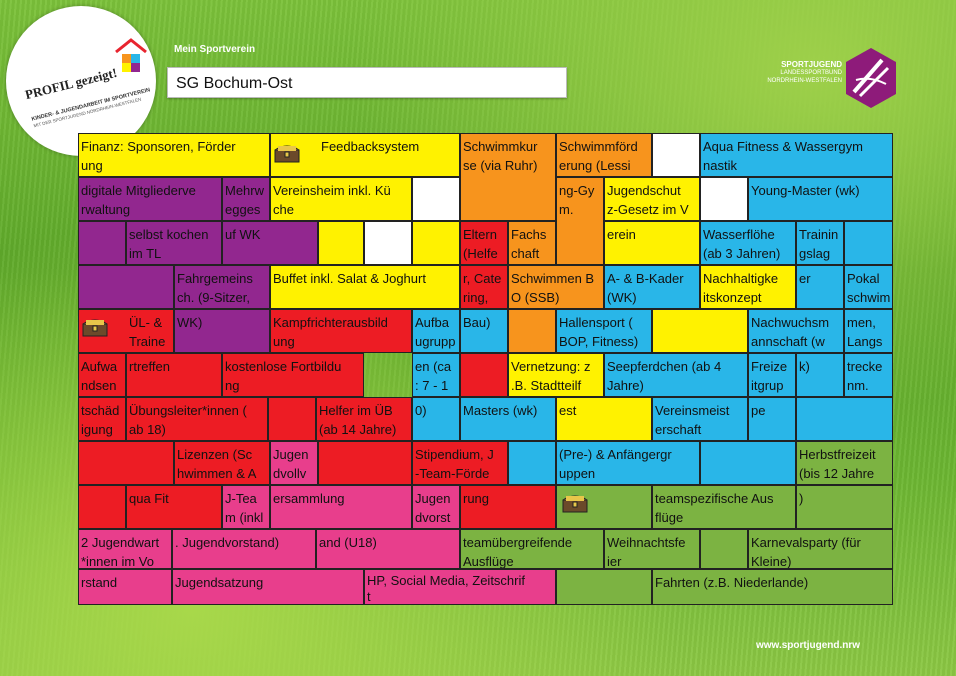  What do you see at coordinates (532, 331) in the screenshot?
I see `tile-orange-mid` at bounding box center [532, 331].